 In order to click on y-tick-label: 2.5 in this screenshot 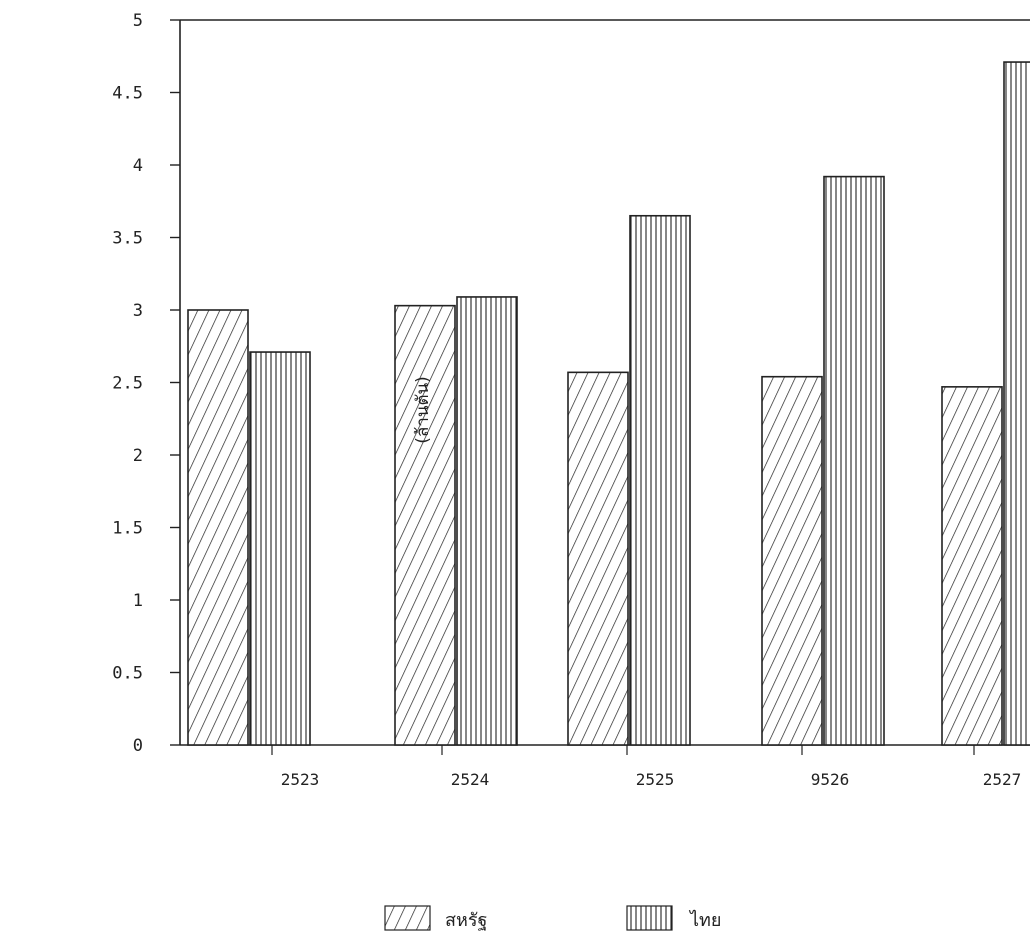, I will do `click(127, 384)`.